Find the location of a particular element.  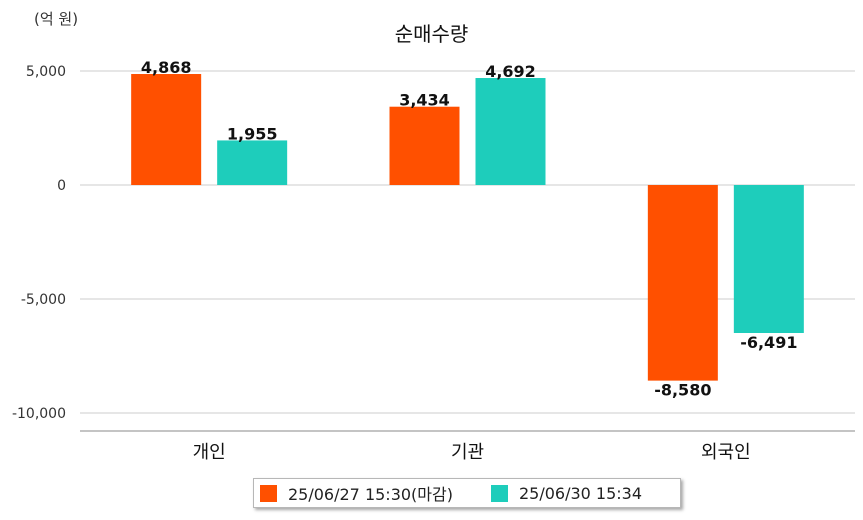

legend-item-series-2: 25/06/30 15:34 is located at coordinates (566, 493).